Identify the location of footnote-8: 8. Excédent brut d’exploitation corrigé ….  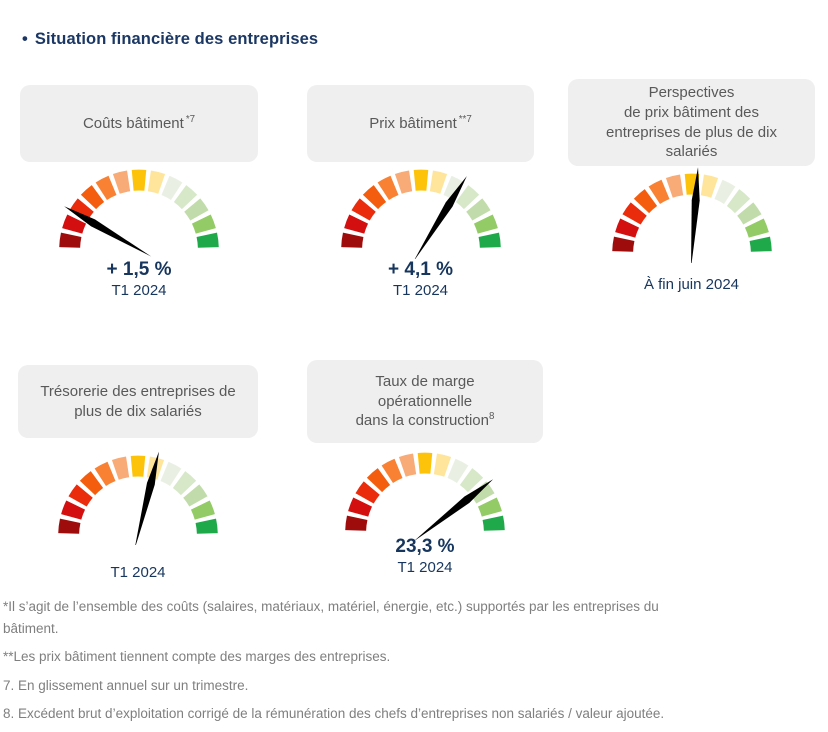
(334, 714).